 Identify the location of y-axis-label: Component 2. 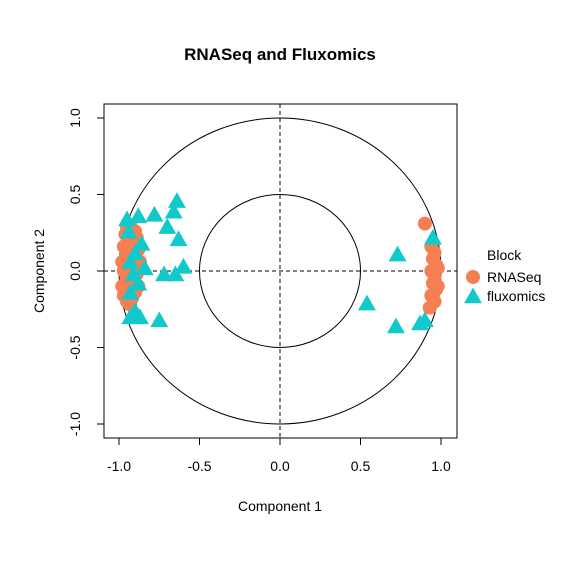
(39, 271).